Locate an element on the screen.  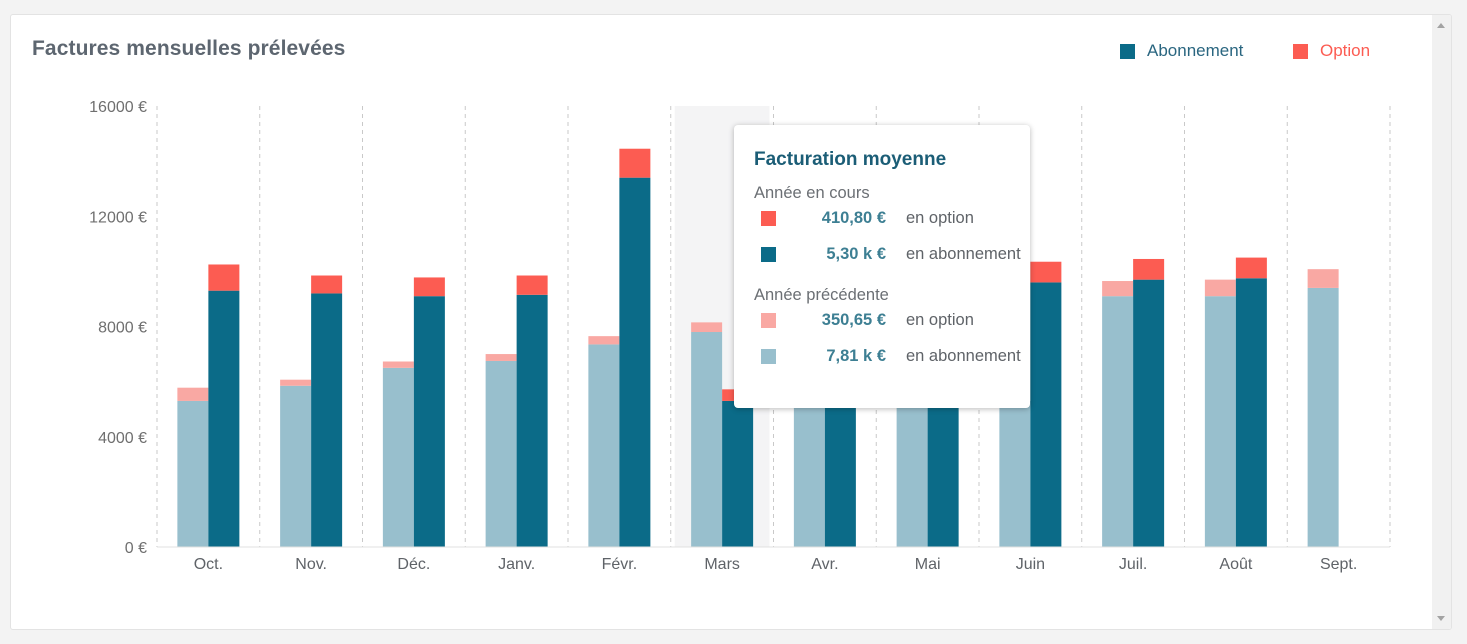
tooltip-row-previous-subscription: 7,81 k € en abonnement is located at coordinates (891, 356).